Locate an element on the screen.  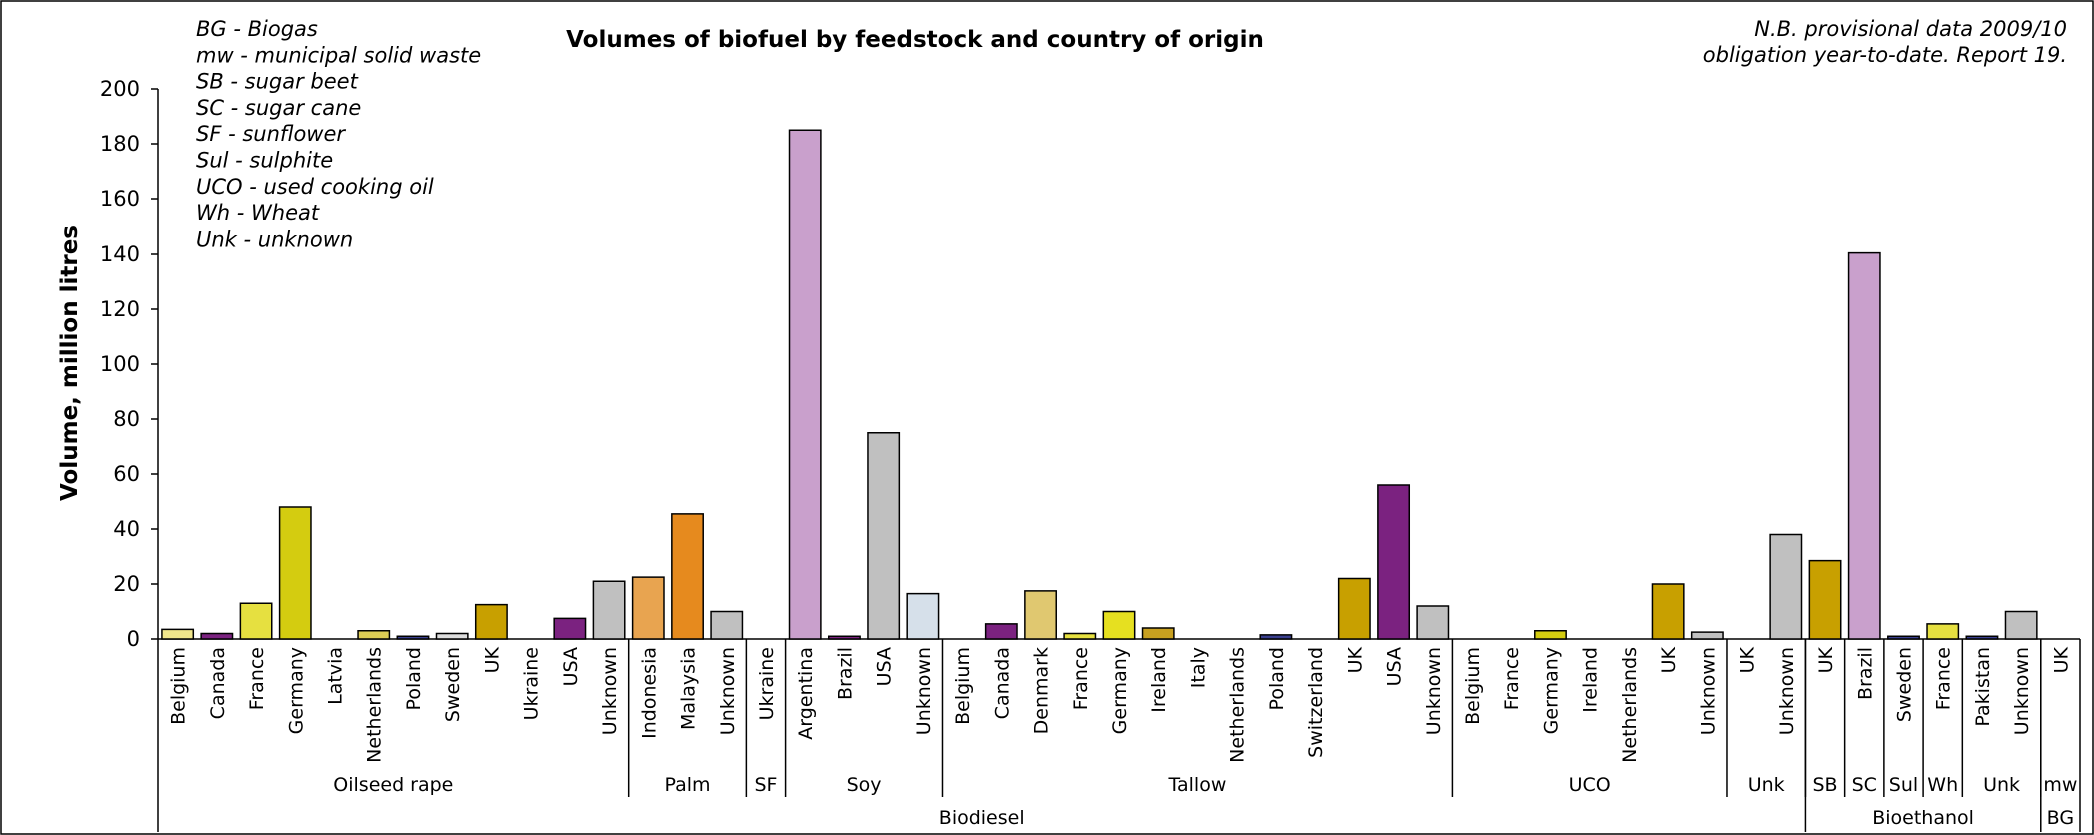
fuel-group-label: Biodiesel is located at coordinates (982, 818).